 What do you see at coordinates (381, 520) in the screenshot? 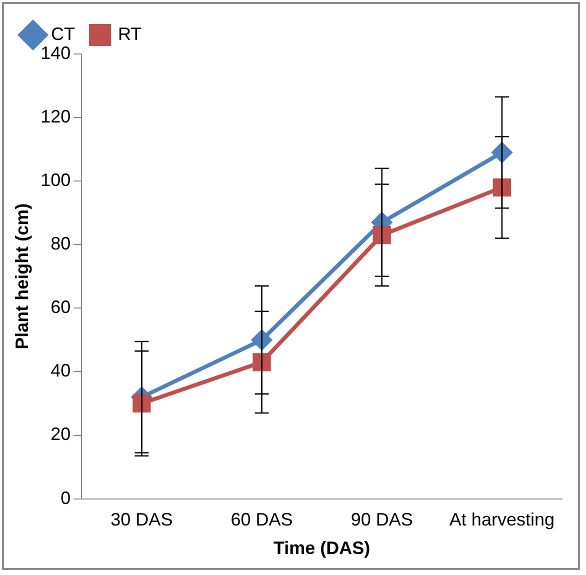
I see `x-tick-label: 90 DAS` at bounding box center [381, 520].